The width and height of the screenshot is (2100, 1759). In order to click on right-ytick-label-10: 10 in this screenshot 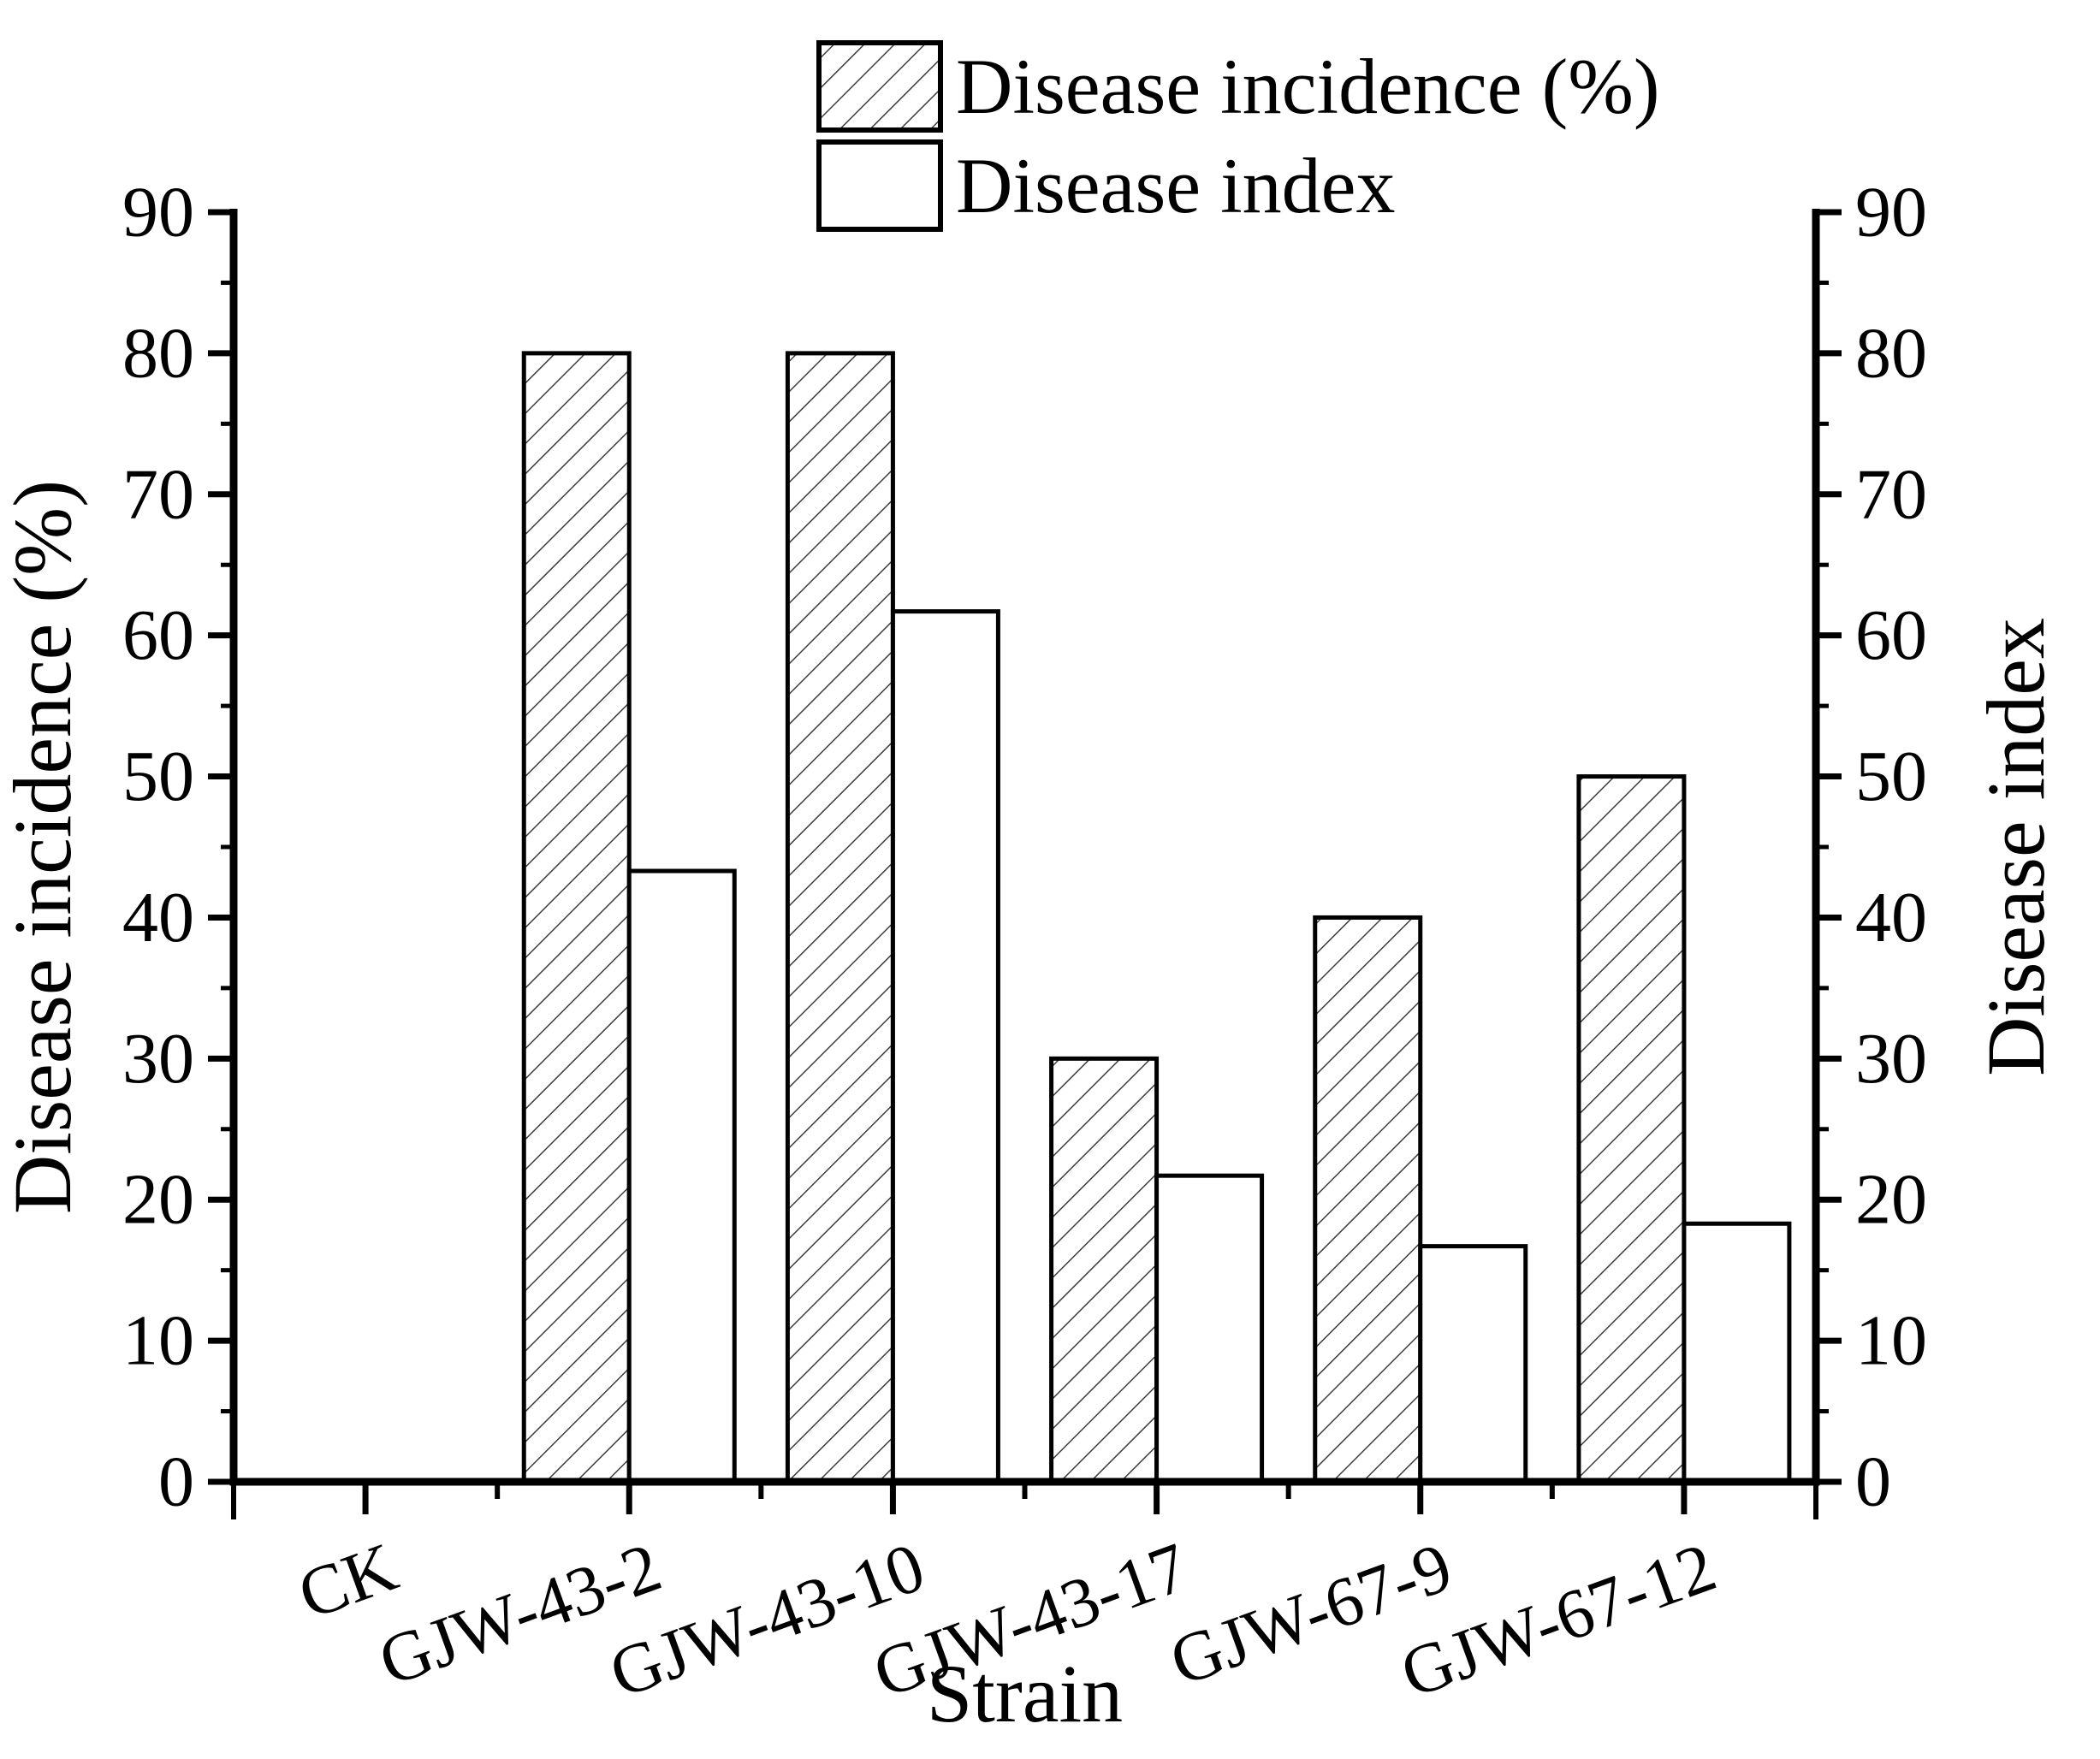, I will do `click(1891, 1341)`.